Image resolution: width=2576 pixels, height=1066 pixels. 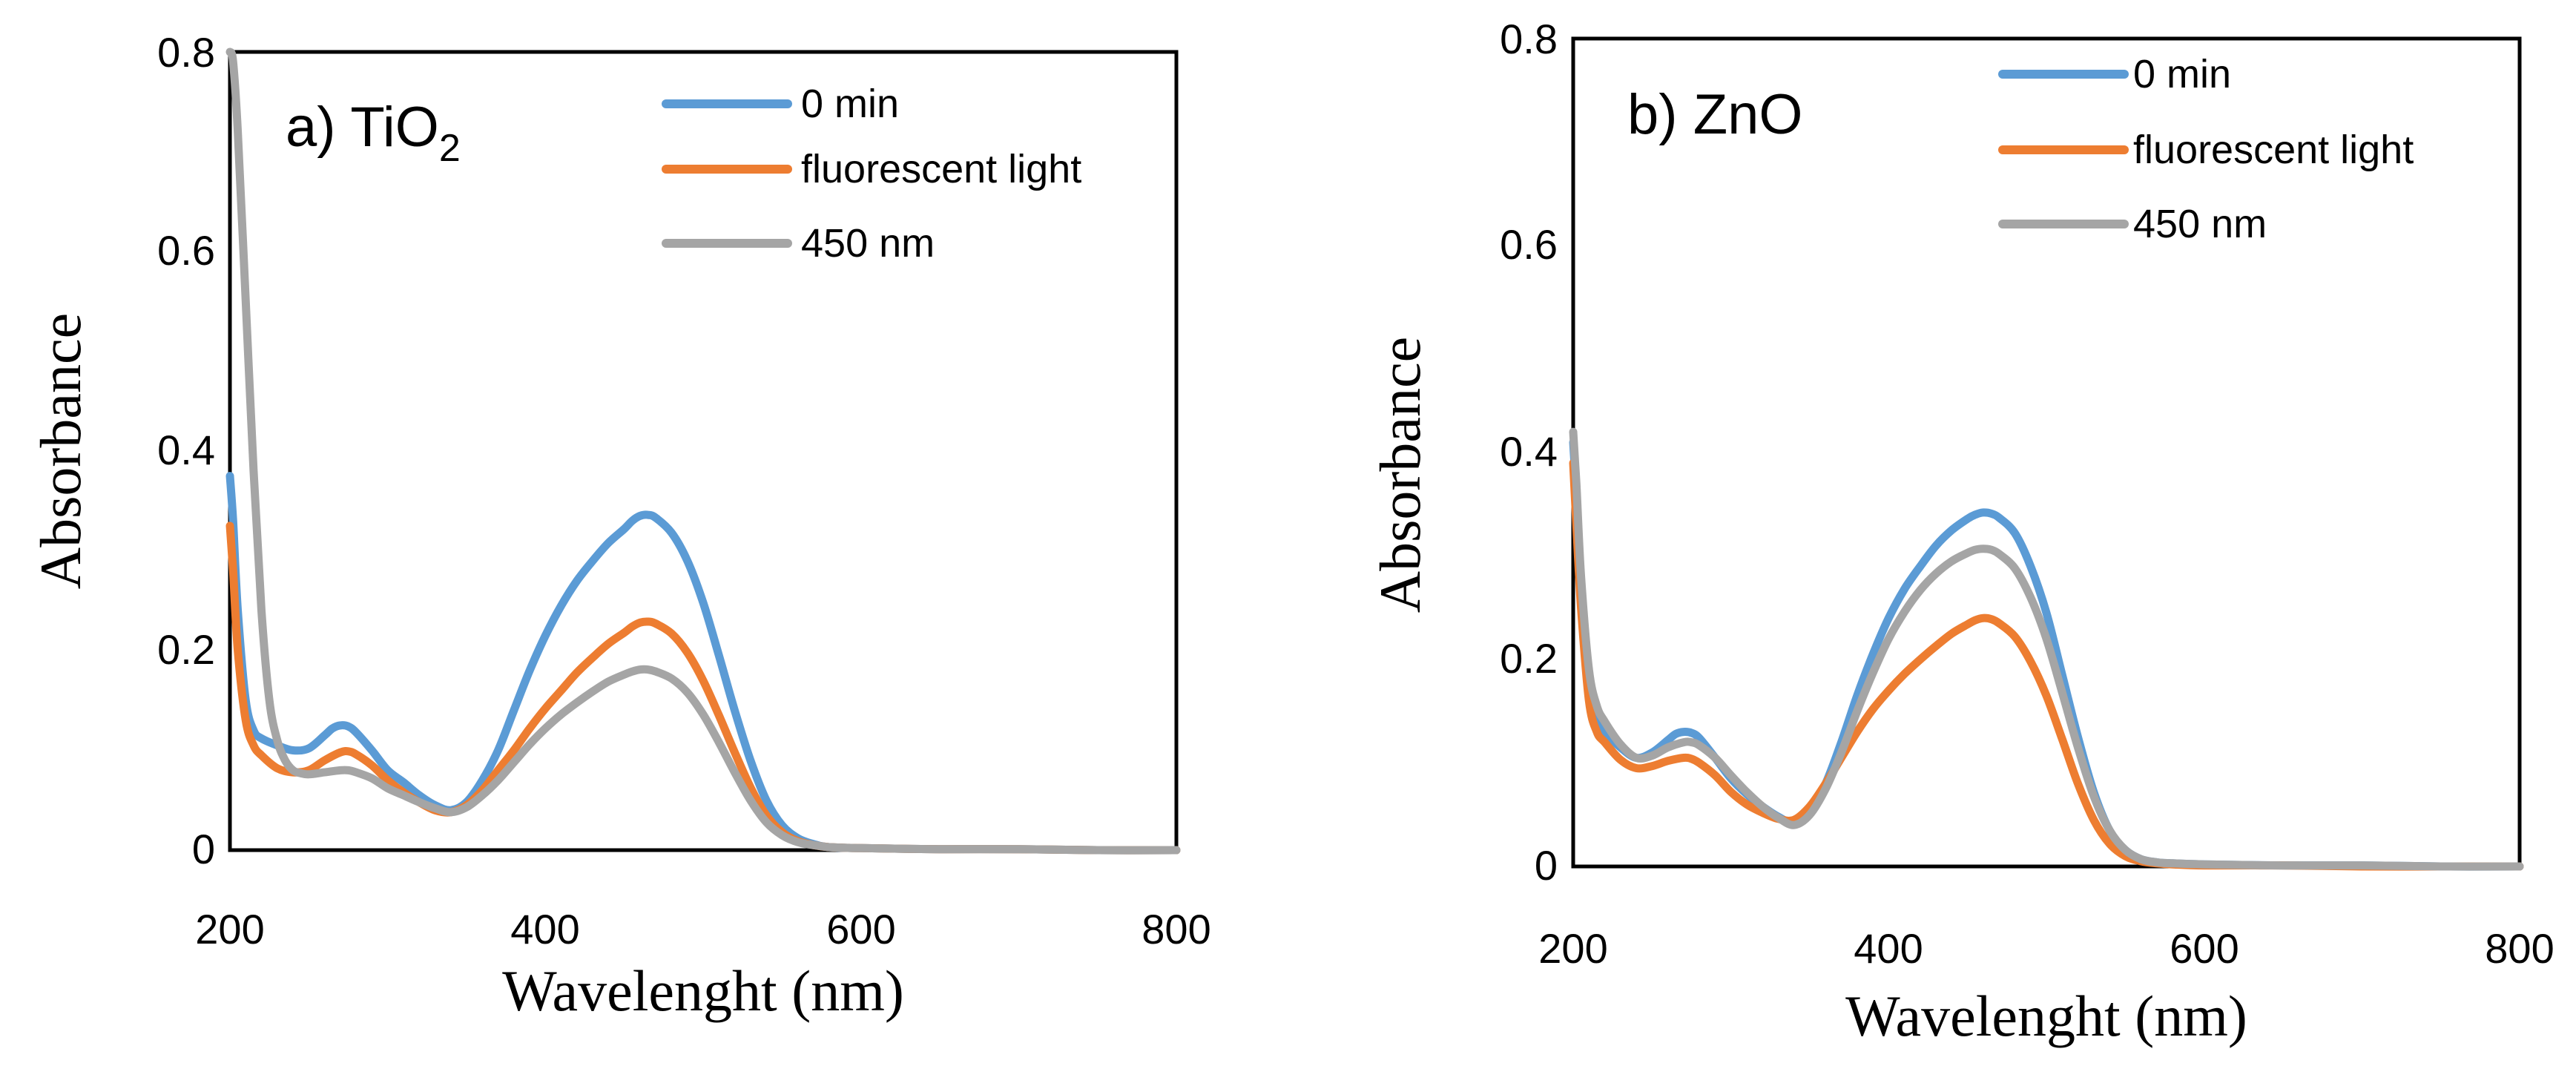 What do you see at coordinates (2046, 664) in the screenshot?
I see `panel-b-series-line-fluorescent-light` at bounding box center [2046, 664].